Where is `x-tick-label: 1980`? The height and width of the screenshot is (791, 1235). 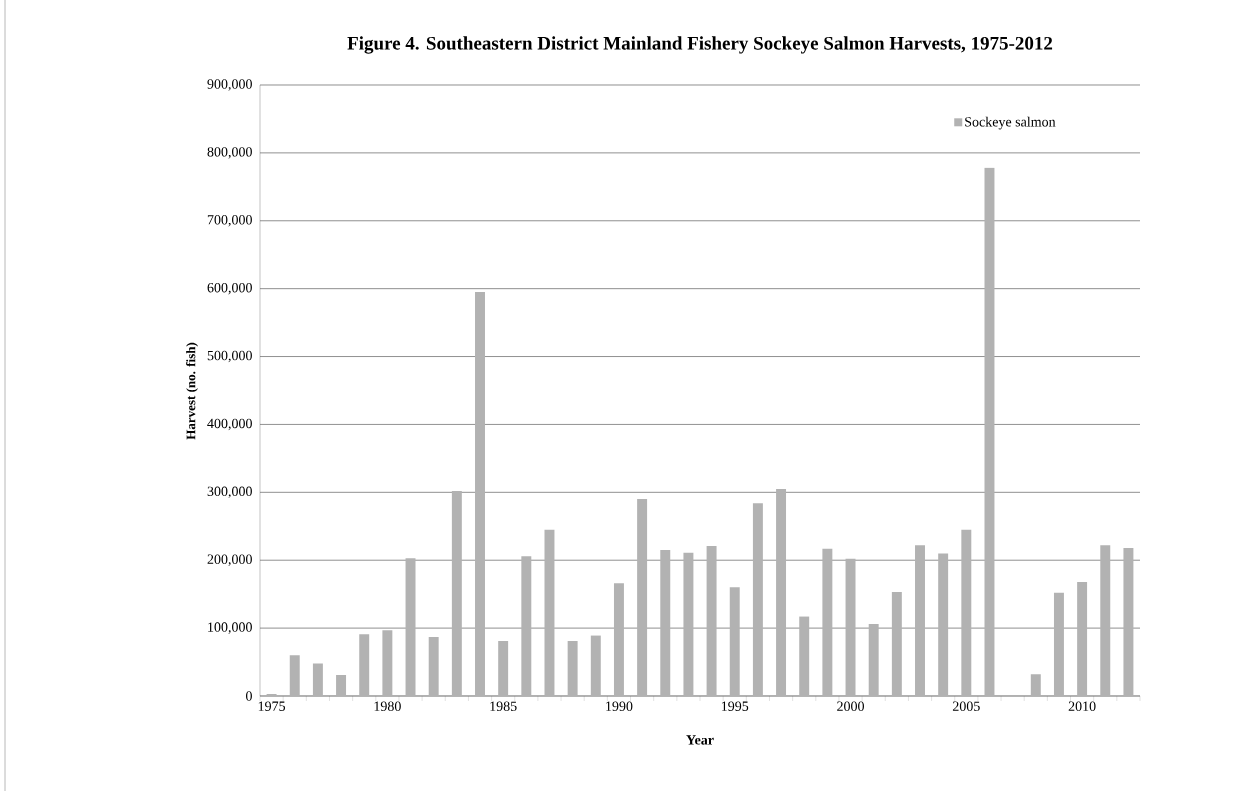
x-tick-label: 1980 is located at coordinates (387, 706).